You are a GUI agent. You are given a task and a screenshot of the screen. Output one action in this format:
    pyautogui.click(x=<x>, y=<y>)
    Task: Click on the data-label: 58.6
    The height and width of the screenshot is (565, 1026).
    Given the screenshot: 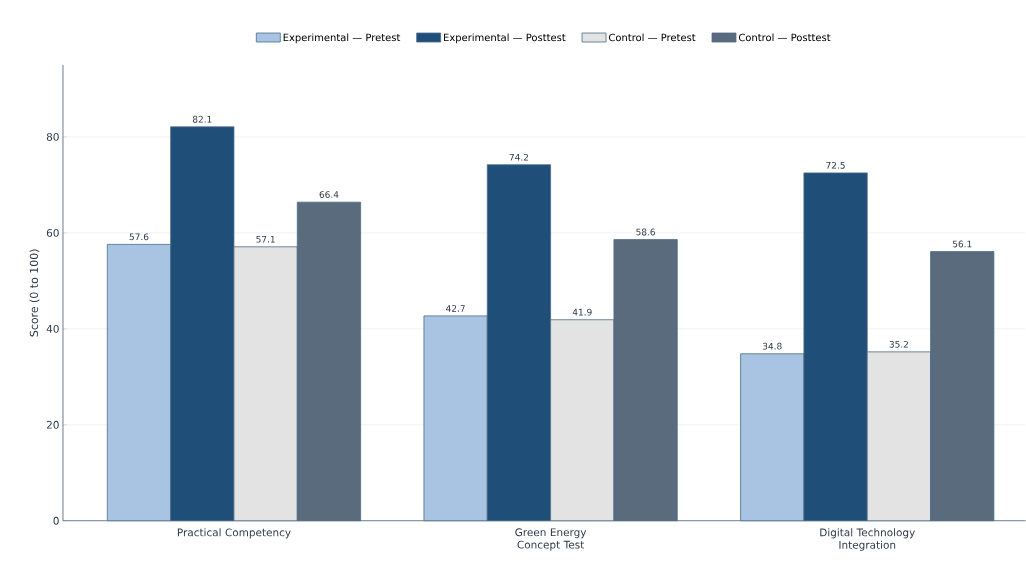 What is the action you would take?
    pyautogui.click(x=645, y=232)
    